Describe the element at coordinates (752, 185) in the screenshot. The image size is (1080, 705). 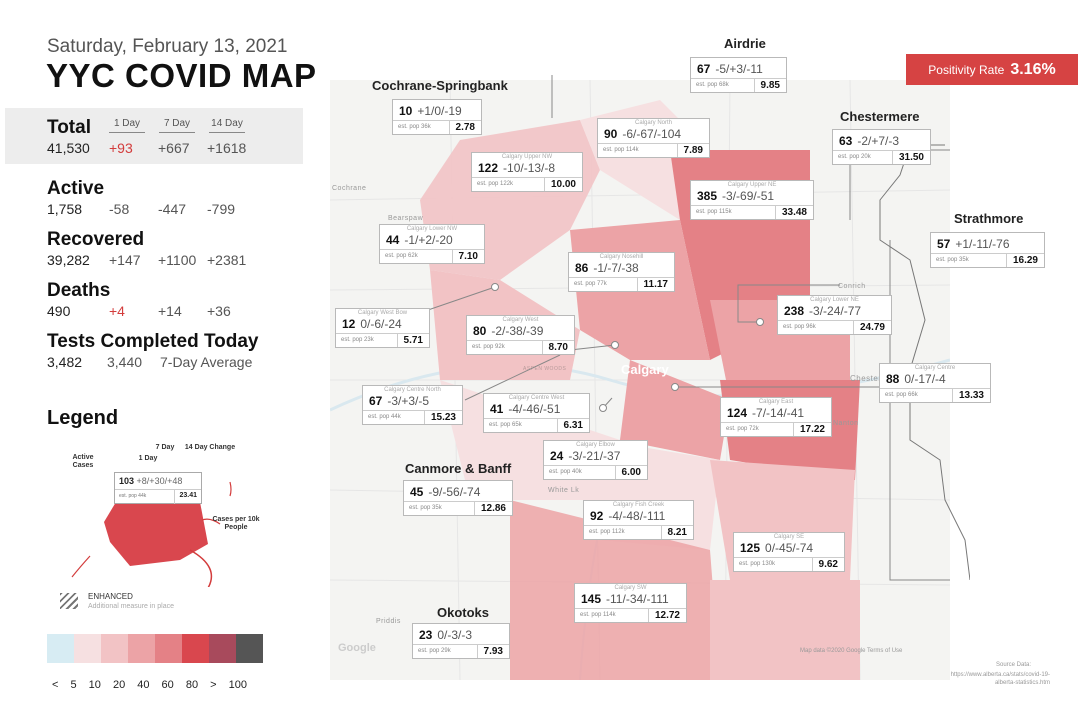
I see `region-name: Calgary Upper NE` at that location.